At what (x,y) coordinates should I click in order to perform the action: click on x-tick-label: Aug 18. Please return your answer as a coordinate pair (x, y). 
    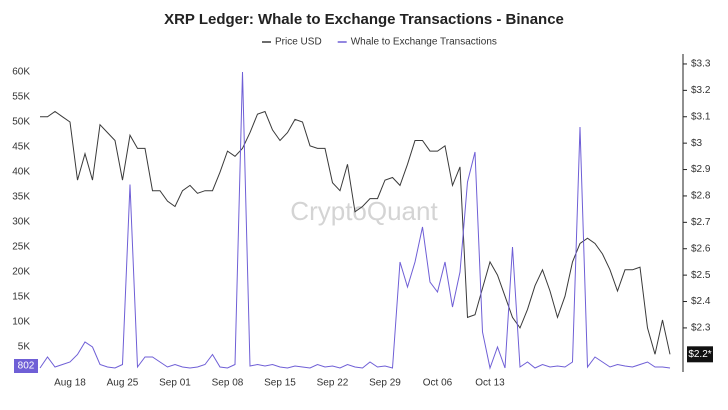
    Looking at the image, I should click on (70, 383).